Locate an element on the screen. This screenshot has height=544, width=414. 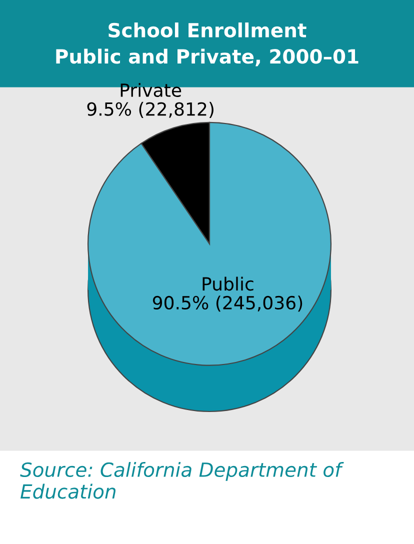
data-label: 90.5% (245,036) is located at coordinates (227, 304).